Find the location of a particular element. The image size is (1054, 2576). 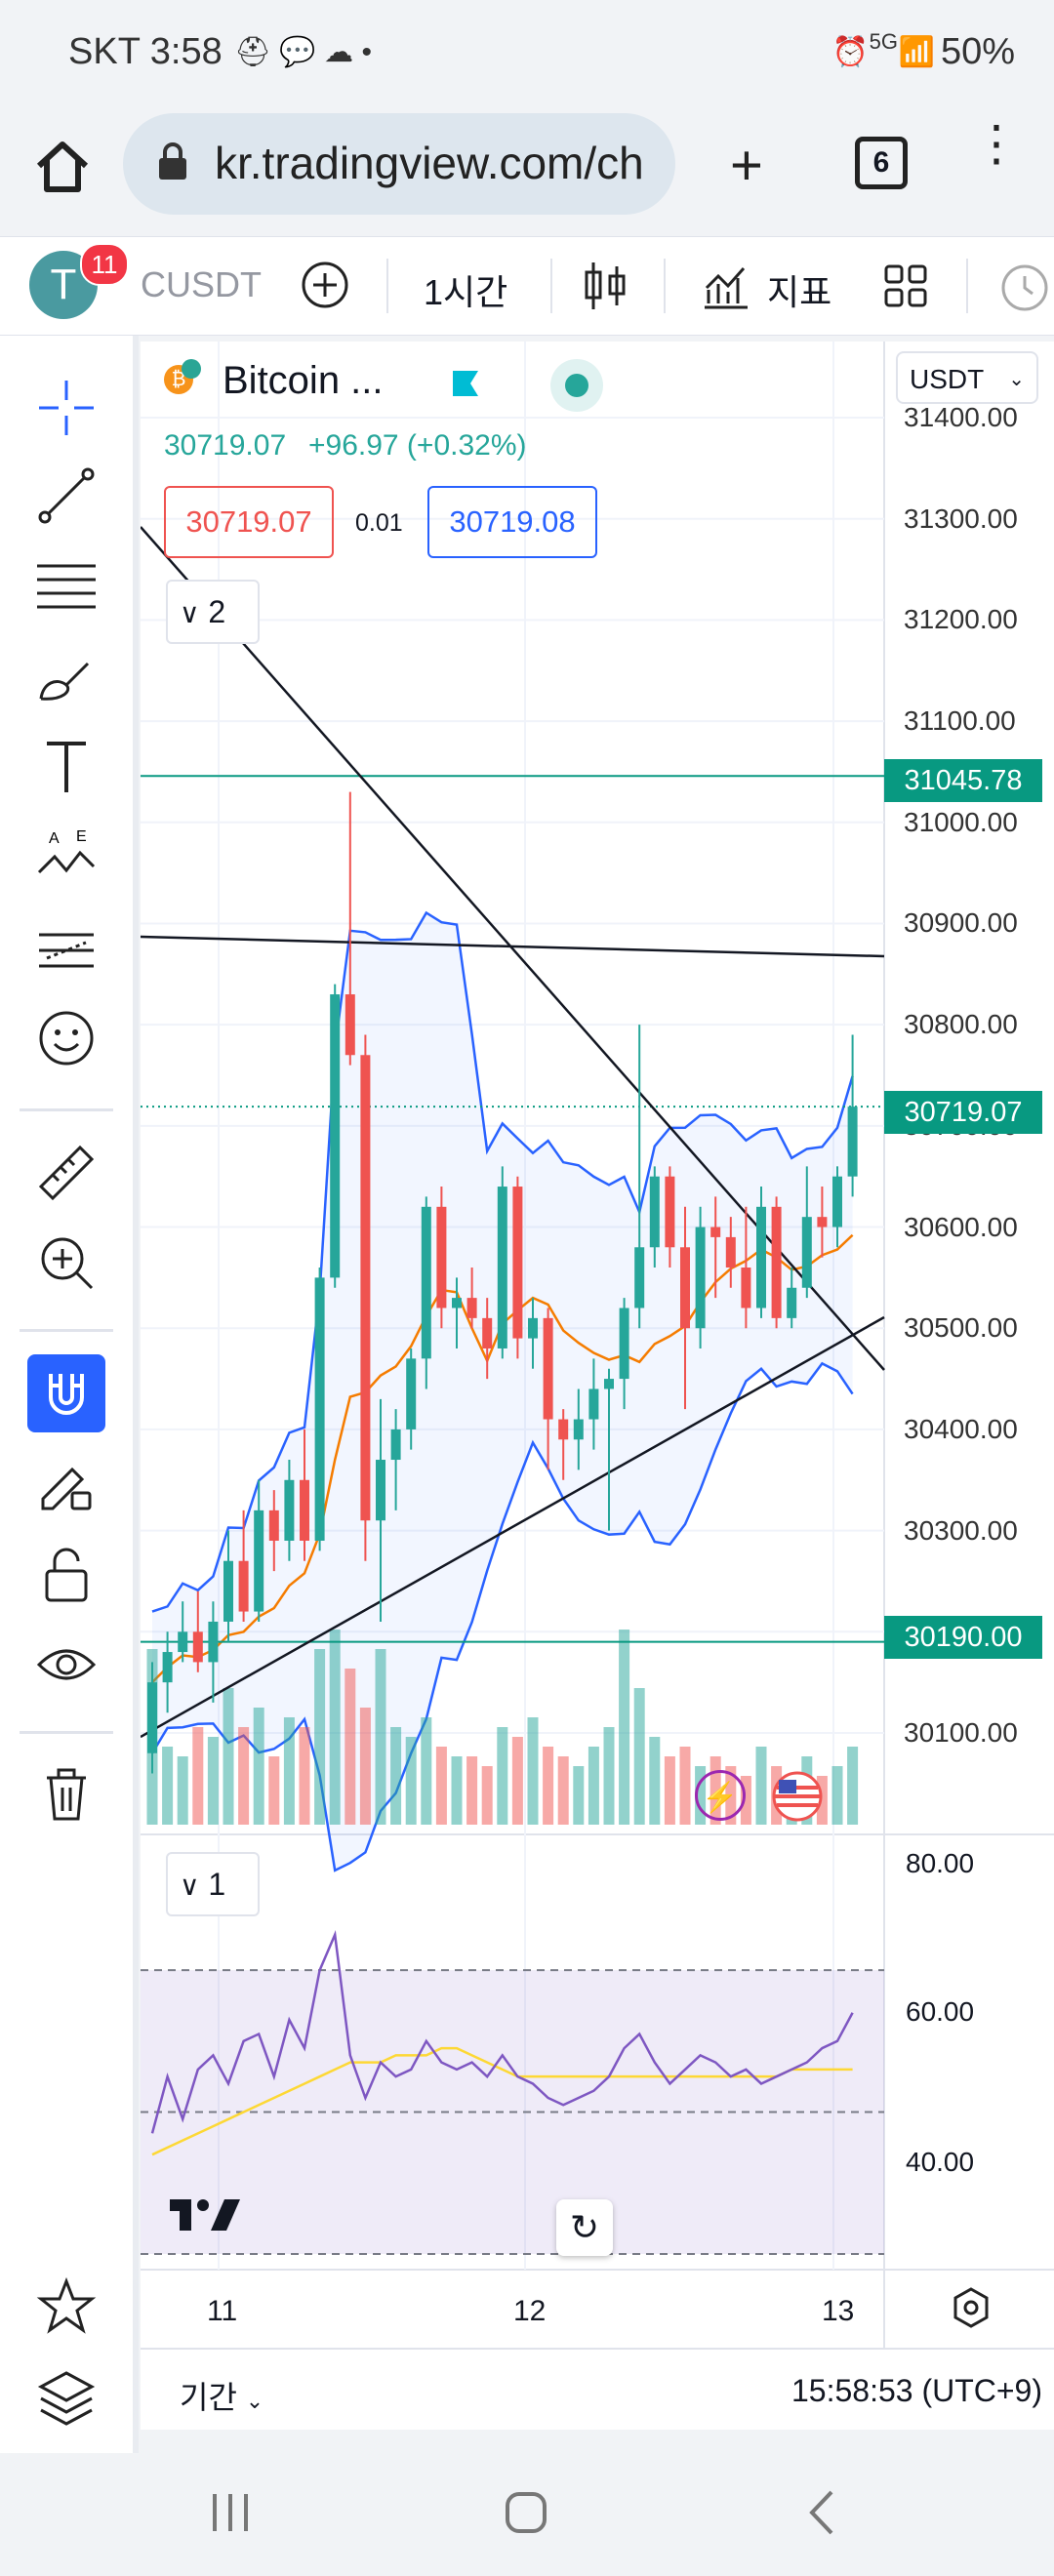

crosshair-icon is located at coordinates (66, 408).